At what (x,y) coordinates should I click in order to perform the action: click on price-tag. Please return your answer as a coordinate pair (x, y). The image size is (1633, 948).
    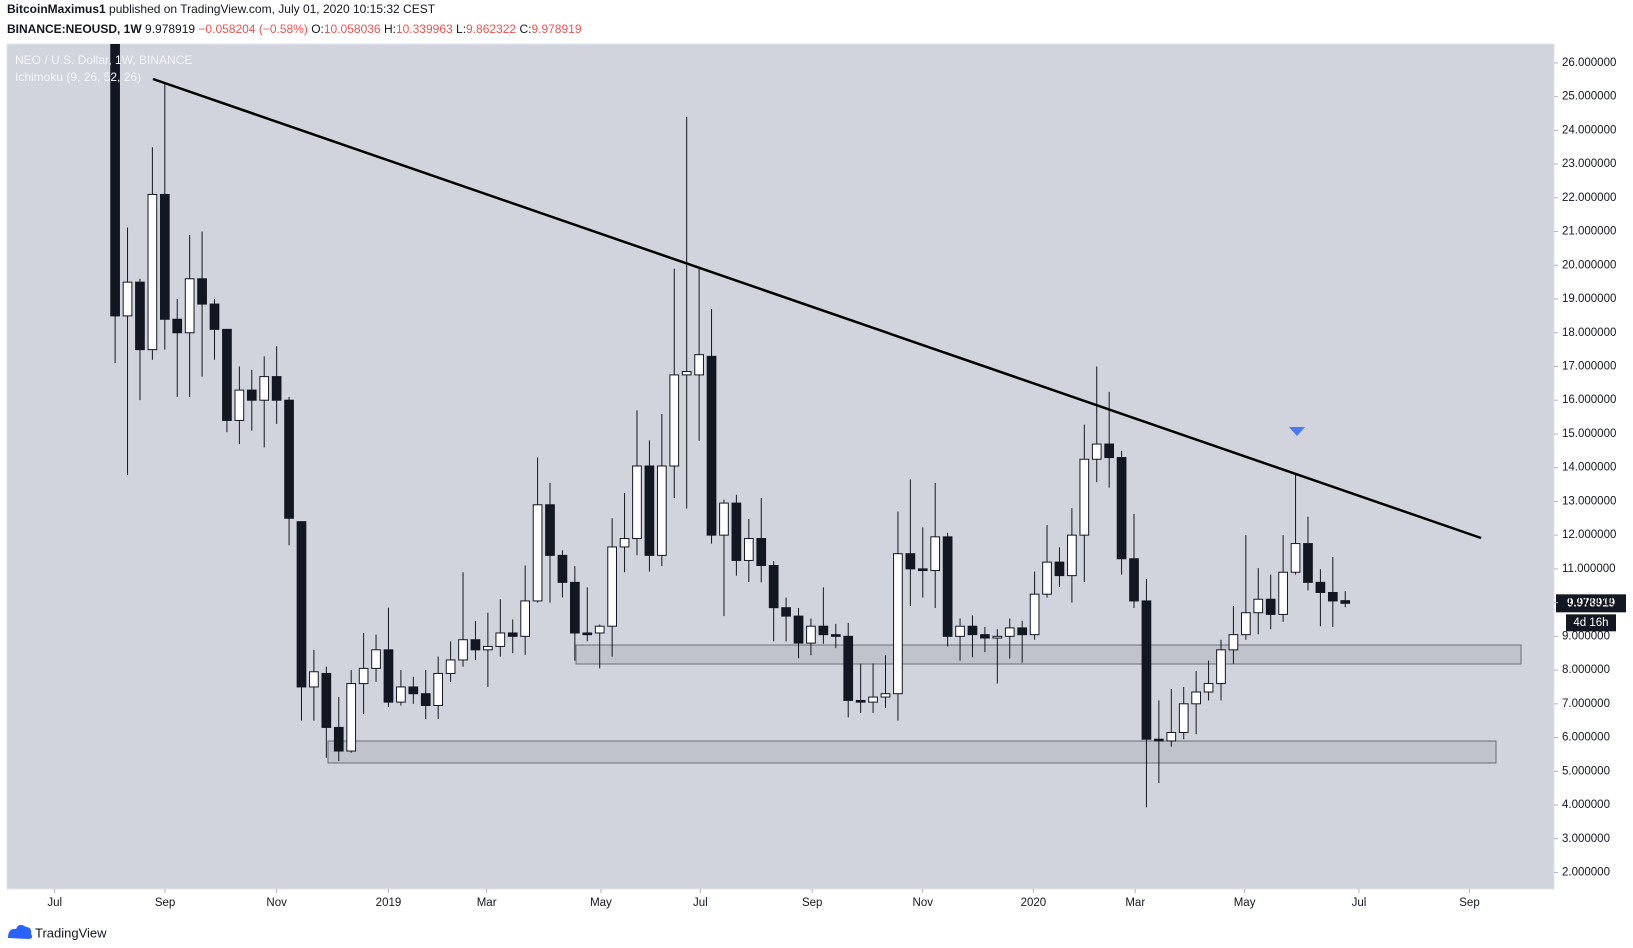
    Looking at the image, I should click on (1591, 603).